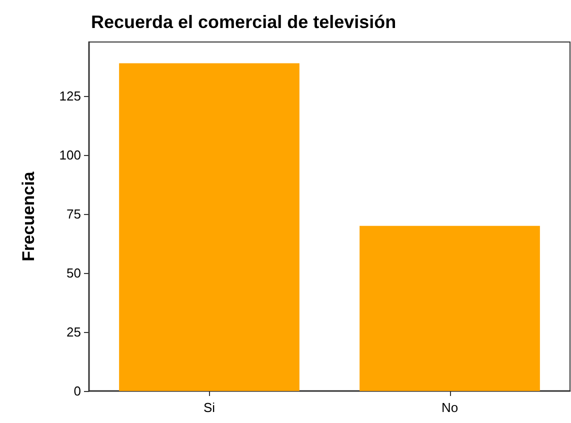 This screenshot has height=423, width=571. Describe the element at coordinates (70, 96) in the screenshot. I see `y-tick-label: 125` at that location.